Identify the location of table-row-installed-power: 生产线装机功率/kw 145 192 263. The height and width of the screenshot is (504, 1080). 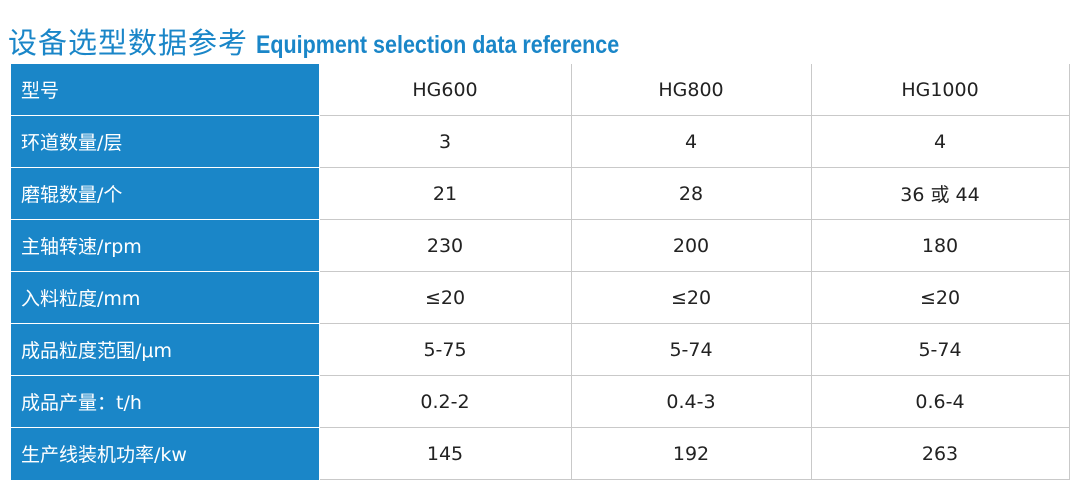
(540, 453).